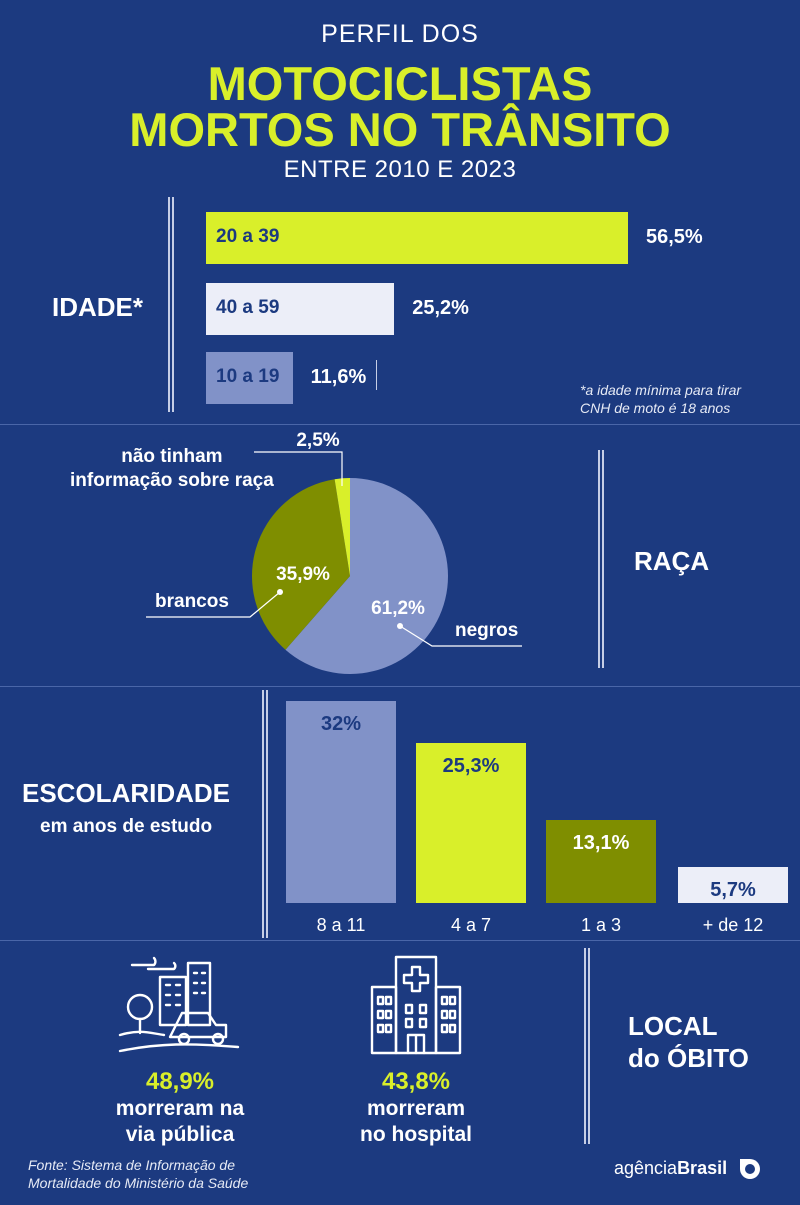 This screenshot has width=800, height=1205. I want to click on via-publica-line2: via pública, so click(180, 1134).